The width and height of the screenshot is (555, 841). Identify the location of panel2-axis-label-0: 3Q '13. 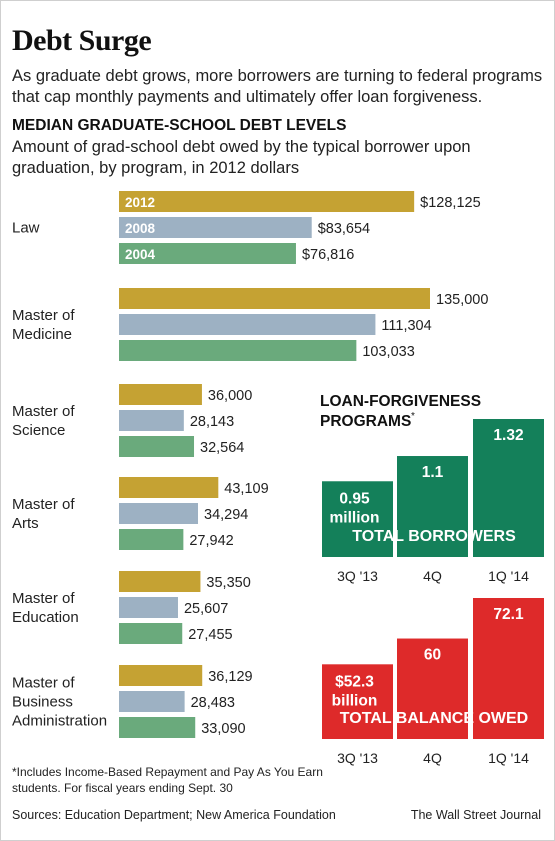
(357, 758).